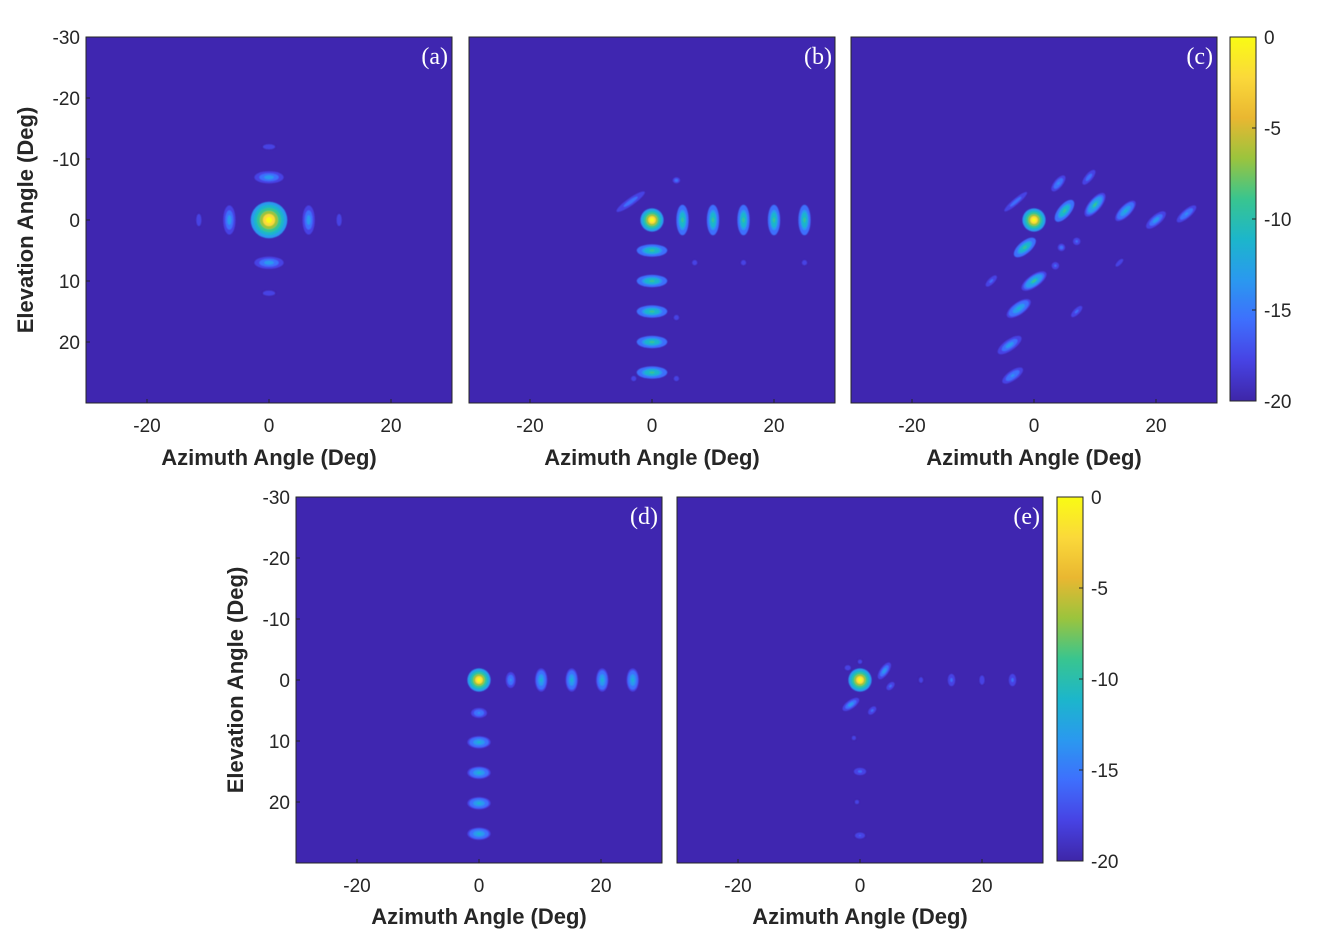 The width and height of the screenshot is (1319, 943). Describe the element at coordinates (479, 886) in the screenshot. I see `panel-d-xtick-label-1: 0` at that location.